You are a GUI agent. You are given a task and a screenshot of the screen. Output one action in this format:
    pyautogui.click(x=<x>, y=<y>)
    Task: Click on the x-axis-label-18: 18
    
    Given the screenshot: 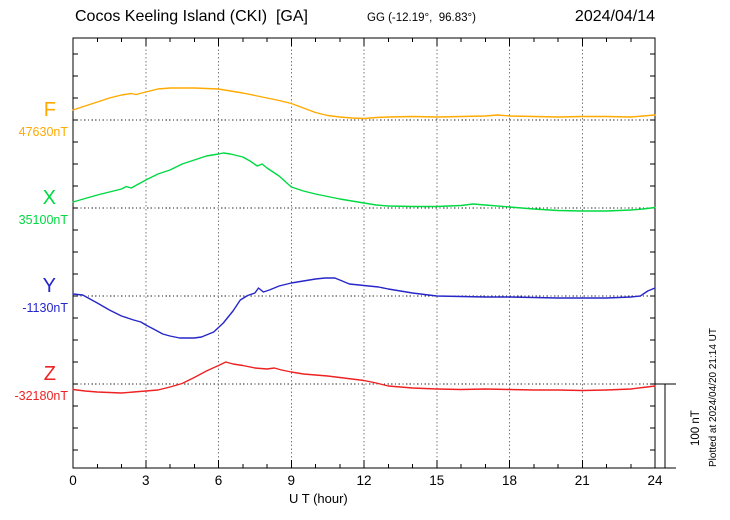 What is the action you would take?
    pyautogui.click(x=509, y=480)
    